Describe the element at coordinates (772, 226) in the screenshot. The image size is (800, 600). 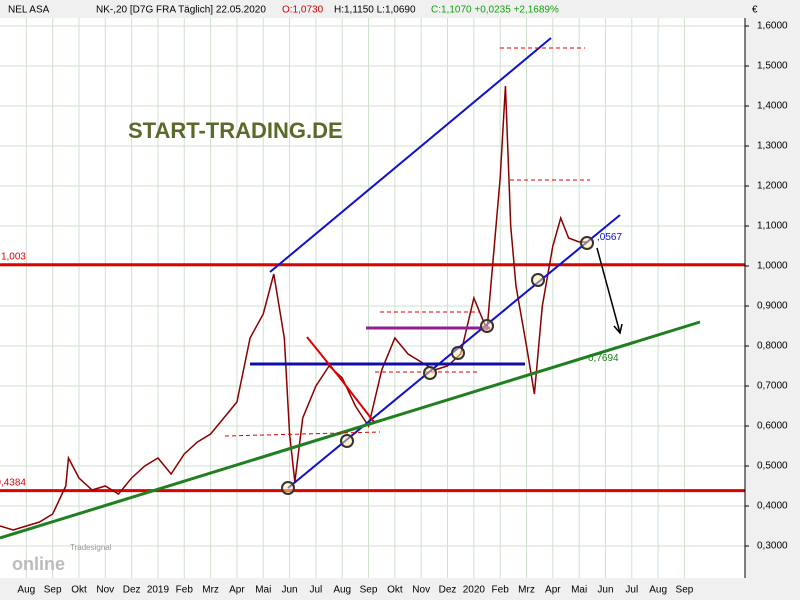
I see `y-tick-label: 1,1000` at that location.